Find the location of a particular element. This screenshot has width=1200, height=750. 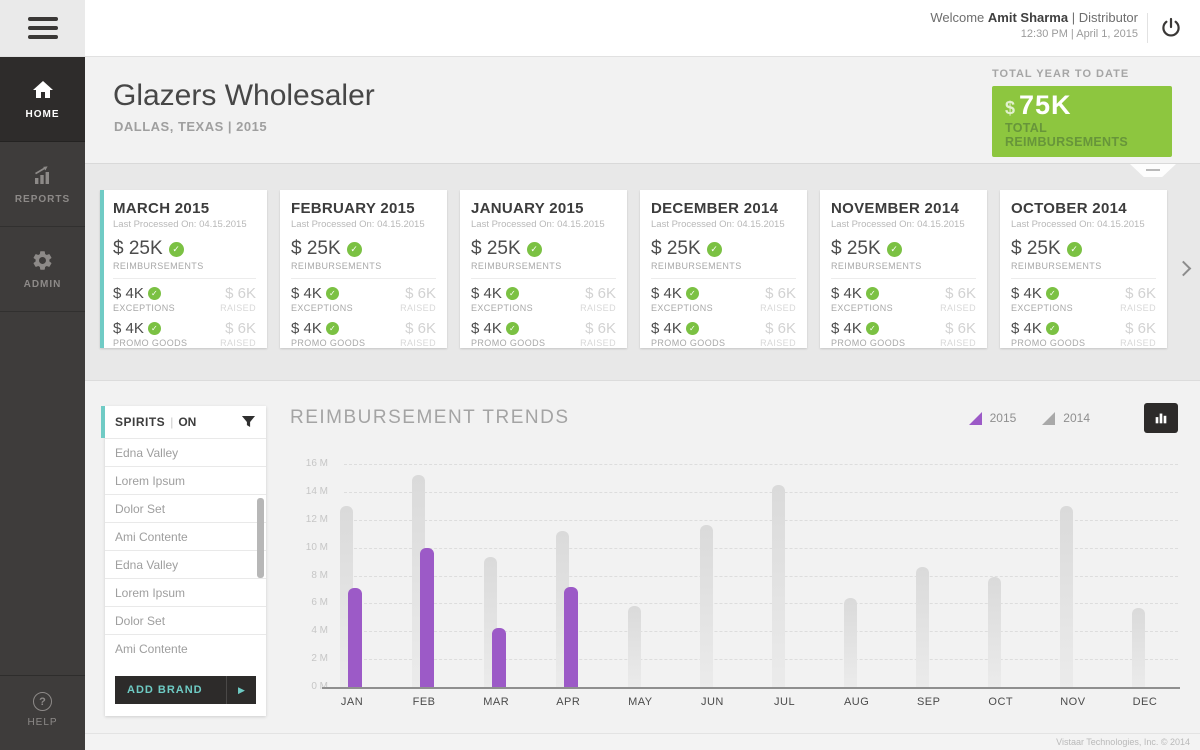

play-icon: ▶ is located at coordinates (241, 690).